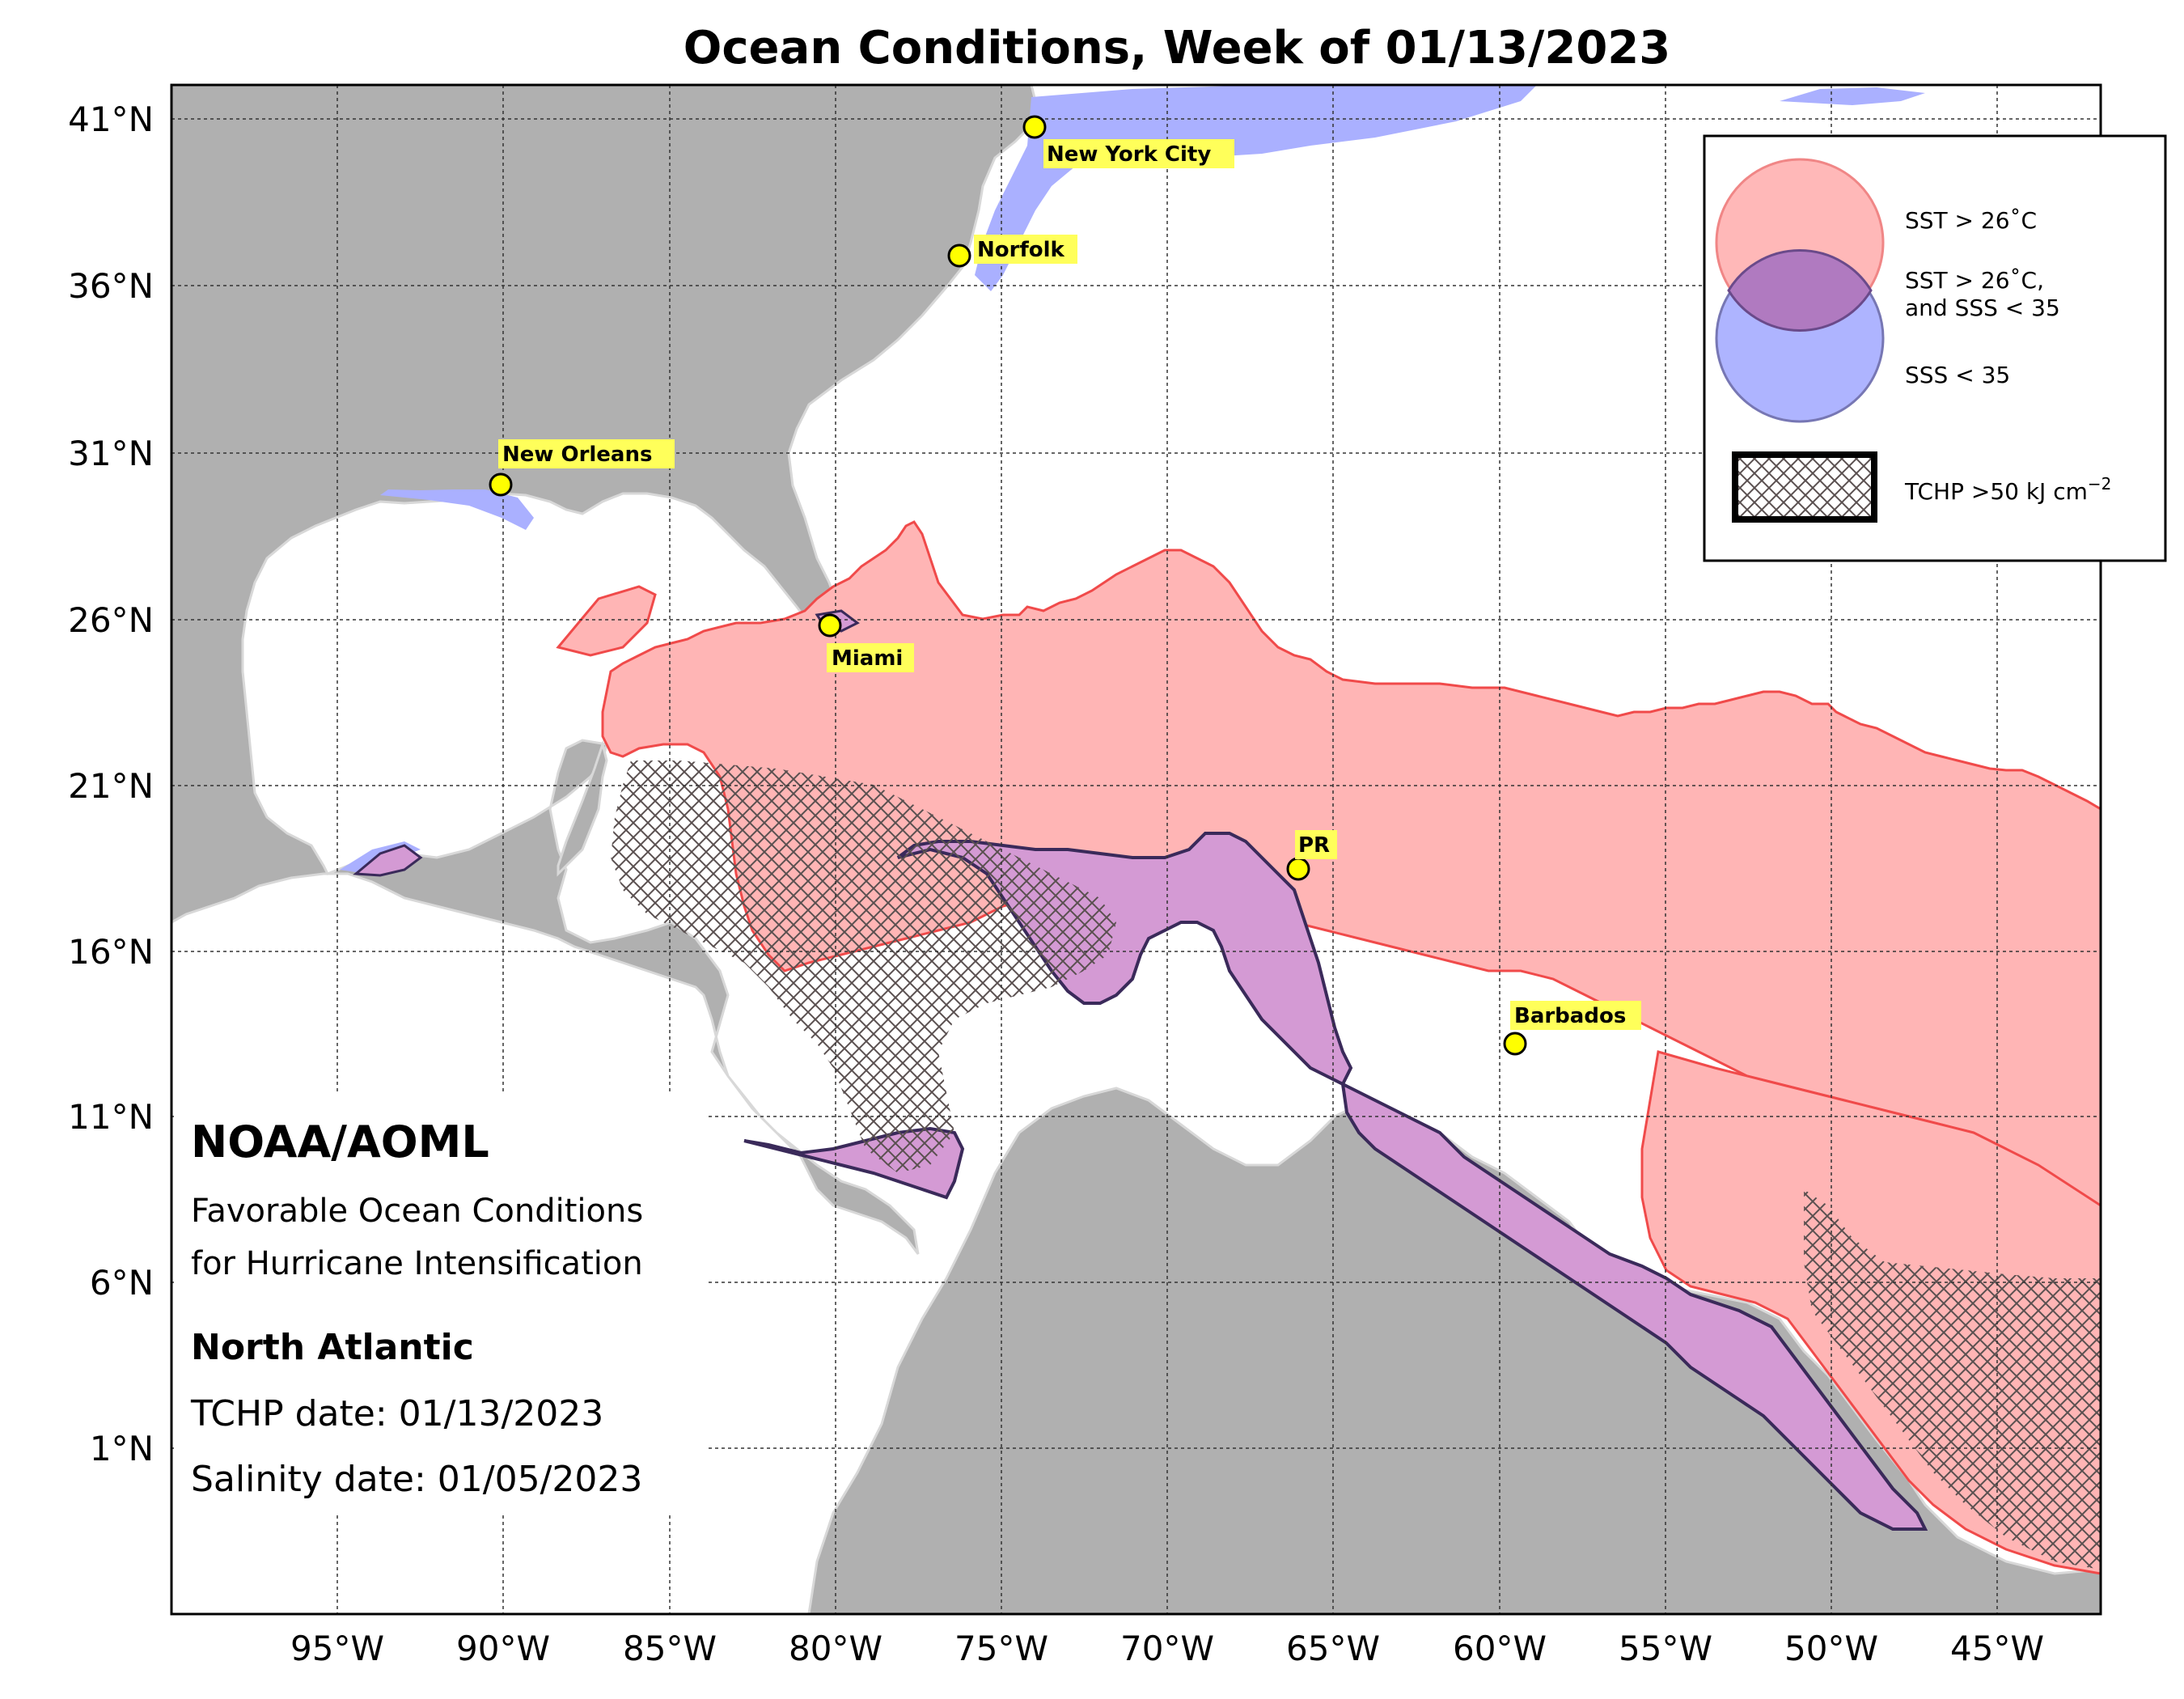 This screenshot has width=2184, height=1699. Describe the element at coordinates (1500, 1648) in the screenshot. I see `lon-label-60: 60°W` at that location.